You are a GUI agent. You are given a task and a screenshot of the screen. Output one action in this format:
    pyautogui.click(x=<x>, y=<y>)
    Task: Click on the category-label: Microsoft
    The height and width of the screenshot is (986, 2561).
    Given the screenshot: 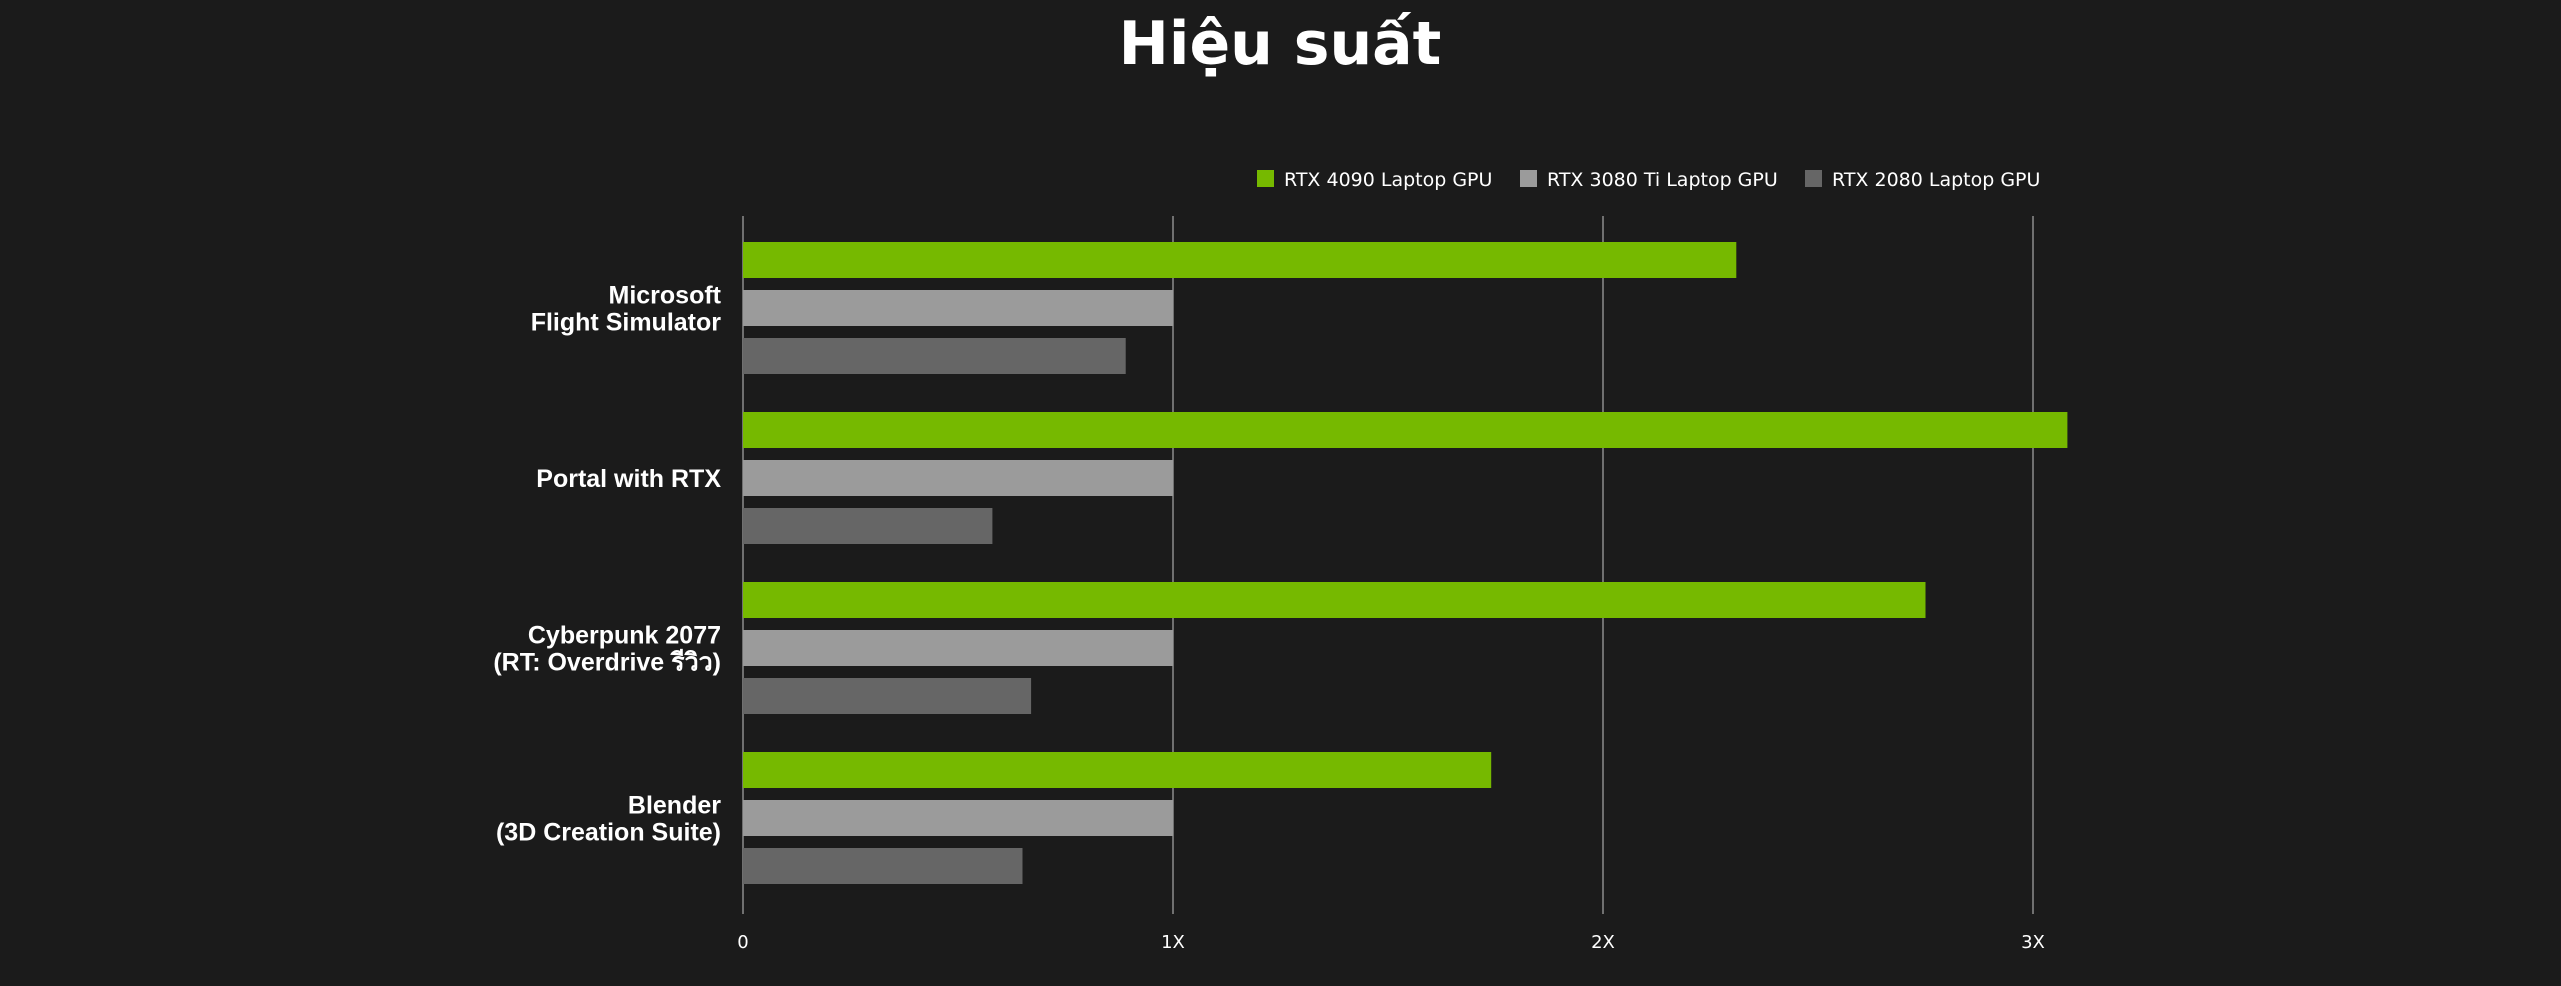 What is the action you would take?
    pyautogui.click(x=665, y=296)
    